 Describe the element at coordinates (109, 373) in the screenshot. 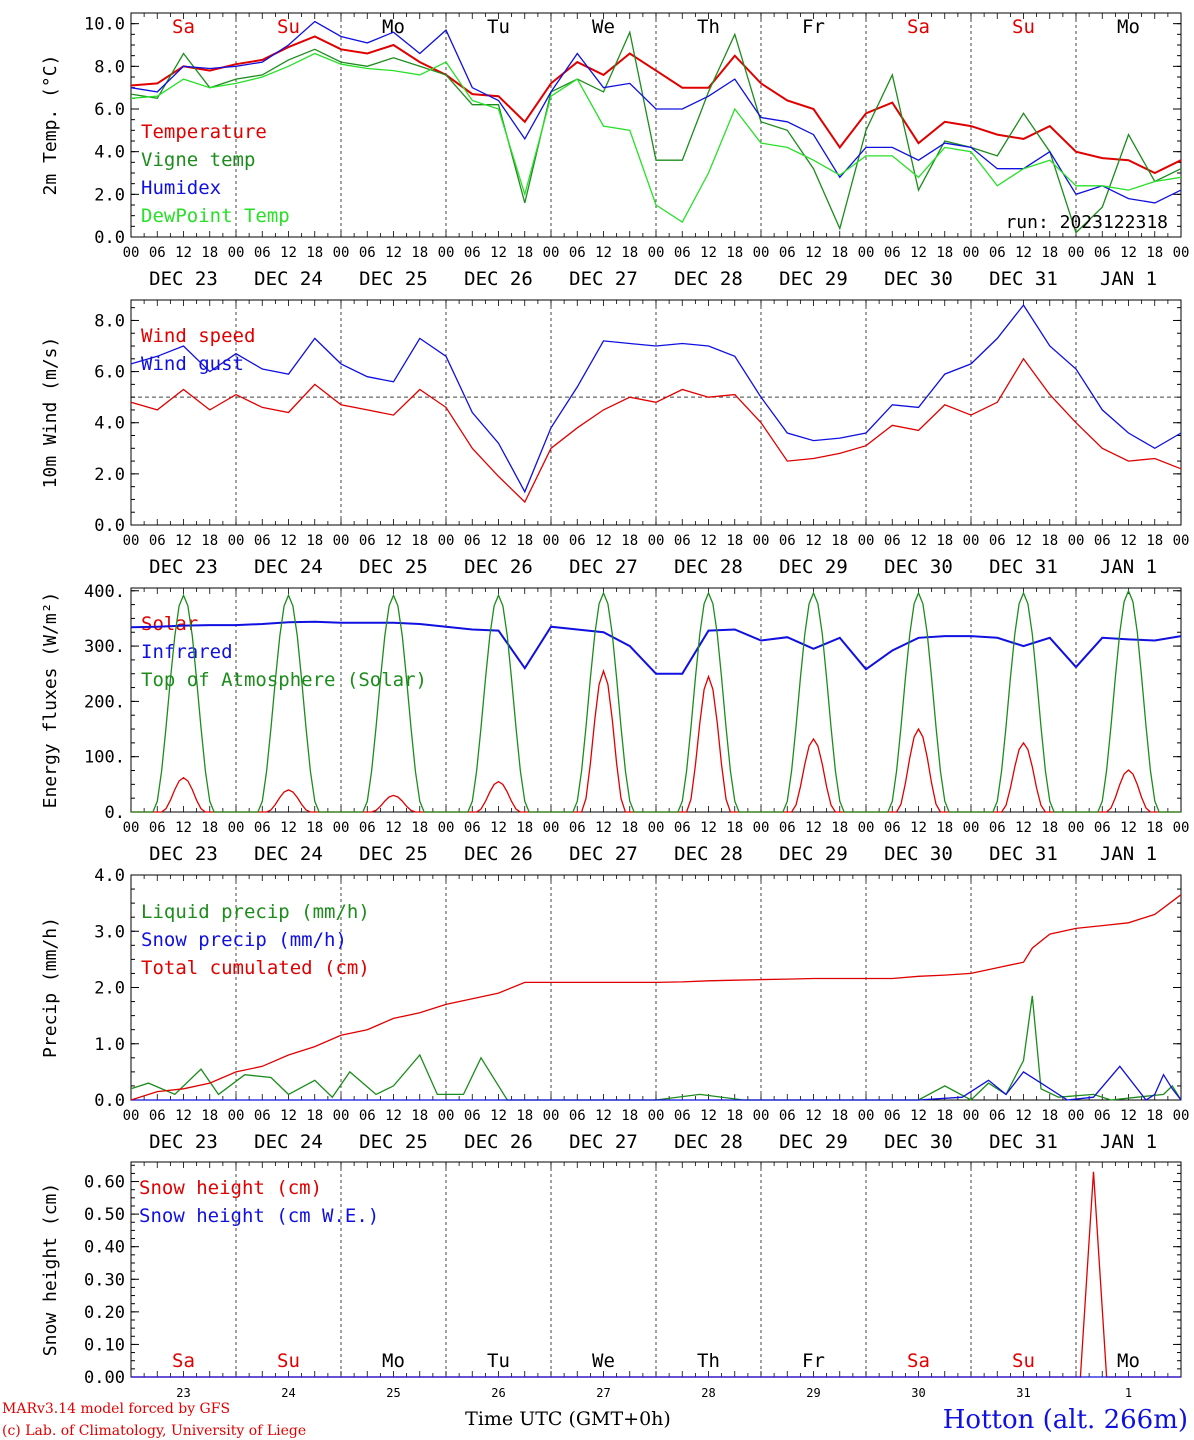

I see `y-tick-label: 6.0` at that location.